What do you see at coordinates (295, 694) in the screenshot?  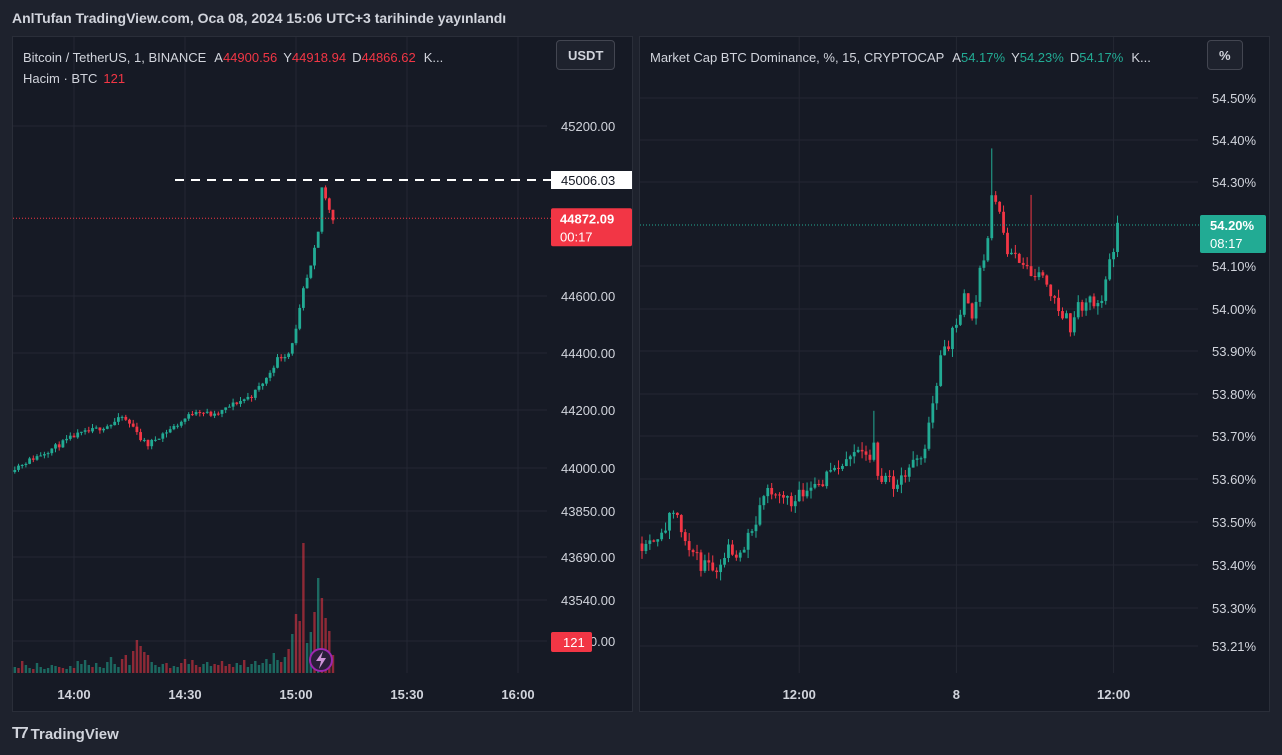 I see `btc-x-tick-label: 15:00` at bounding box center [295, 694].